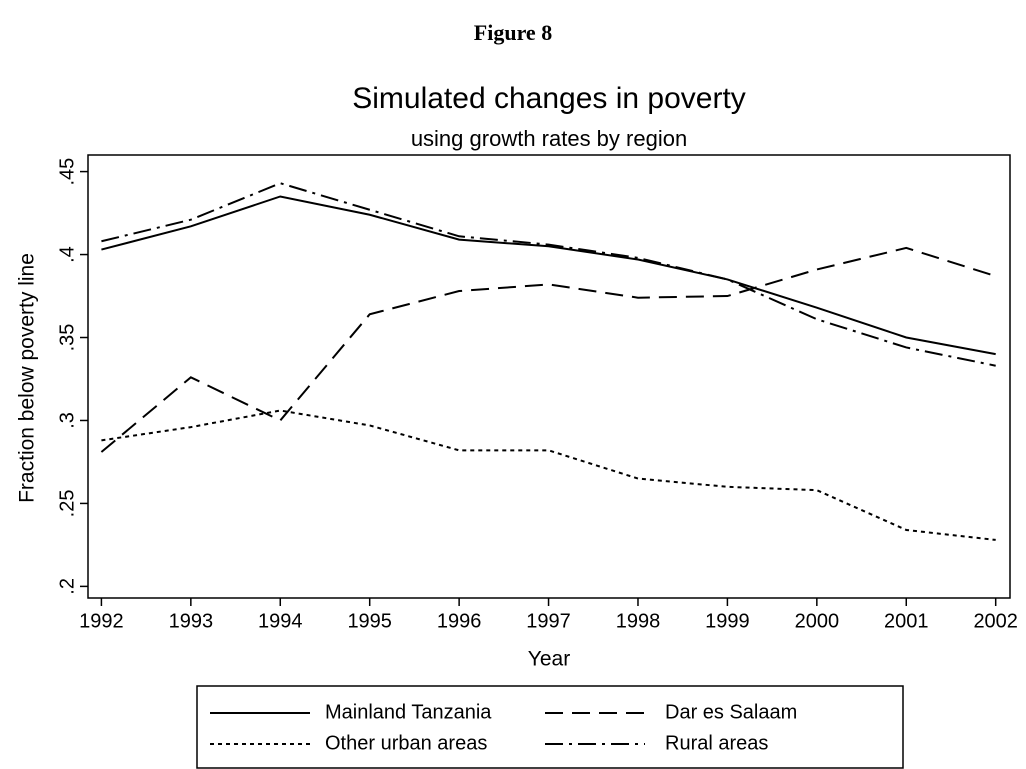 The width and height of the screenshot is (1026, 769). I want to click on x-tick-label: 1997, so click(548, 621).